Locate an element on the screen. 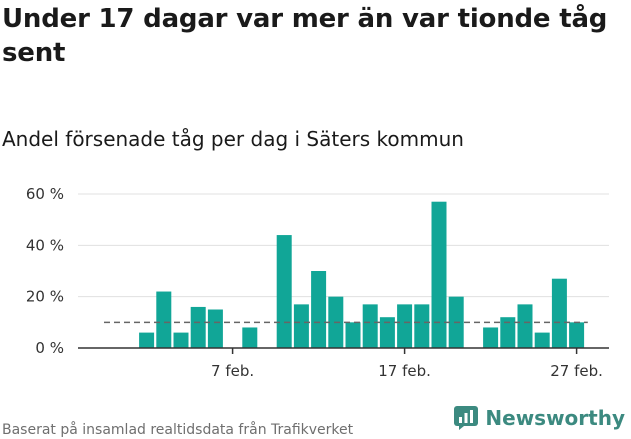  x-axis-ticks: 7 feb. 17 feb. 27 feb. is located at coordinates (407, 364).